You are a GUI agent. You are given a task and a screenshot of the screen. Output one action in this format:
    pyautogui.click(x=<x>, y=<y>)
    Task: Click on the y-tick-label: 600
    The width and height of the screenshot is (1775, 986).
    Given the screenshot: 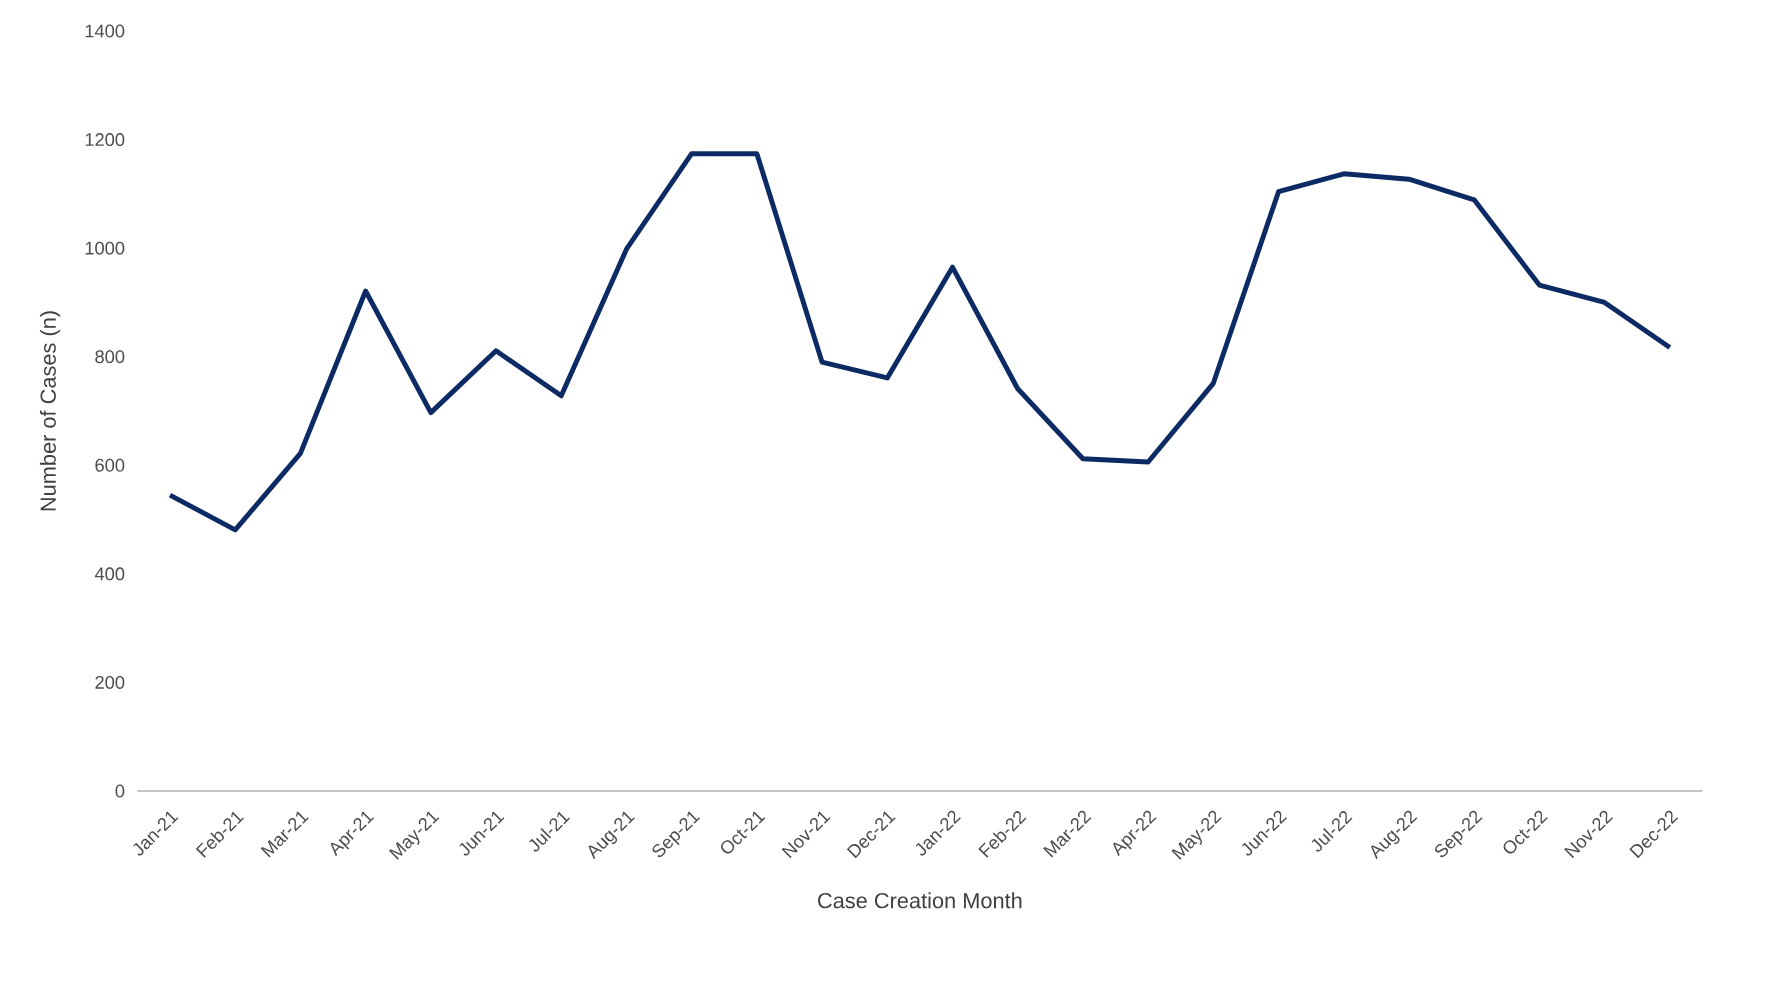 What is the action you would take?
    pyautogui.click(x=110, y=465)
    